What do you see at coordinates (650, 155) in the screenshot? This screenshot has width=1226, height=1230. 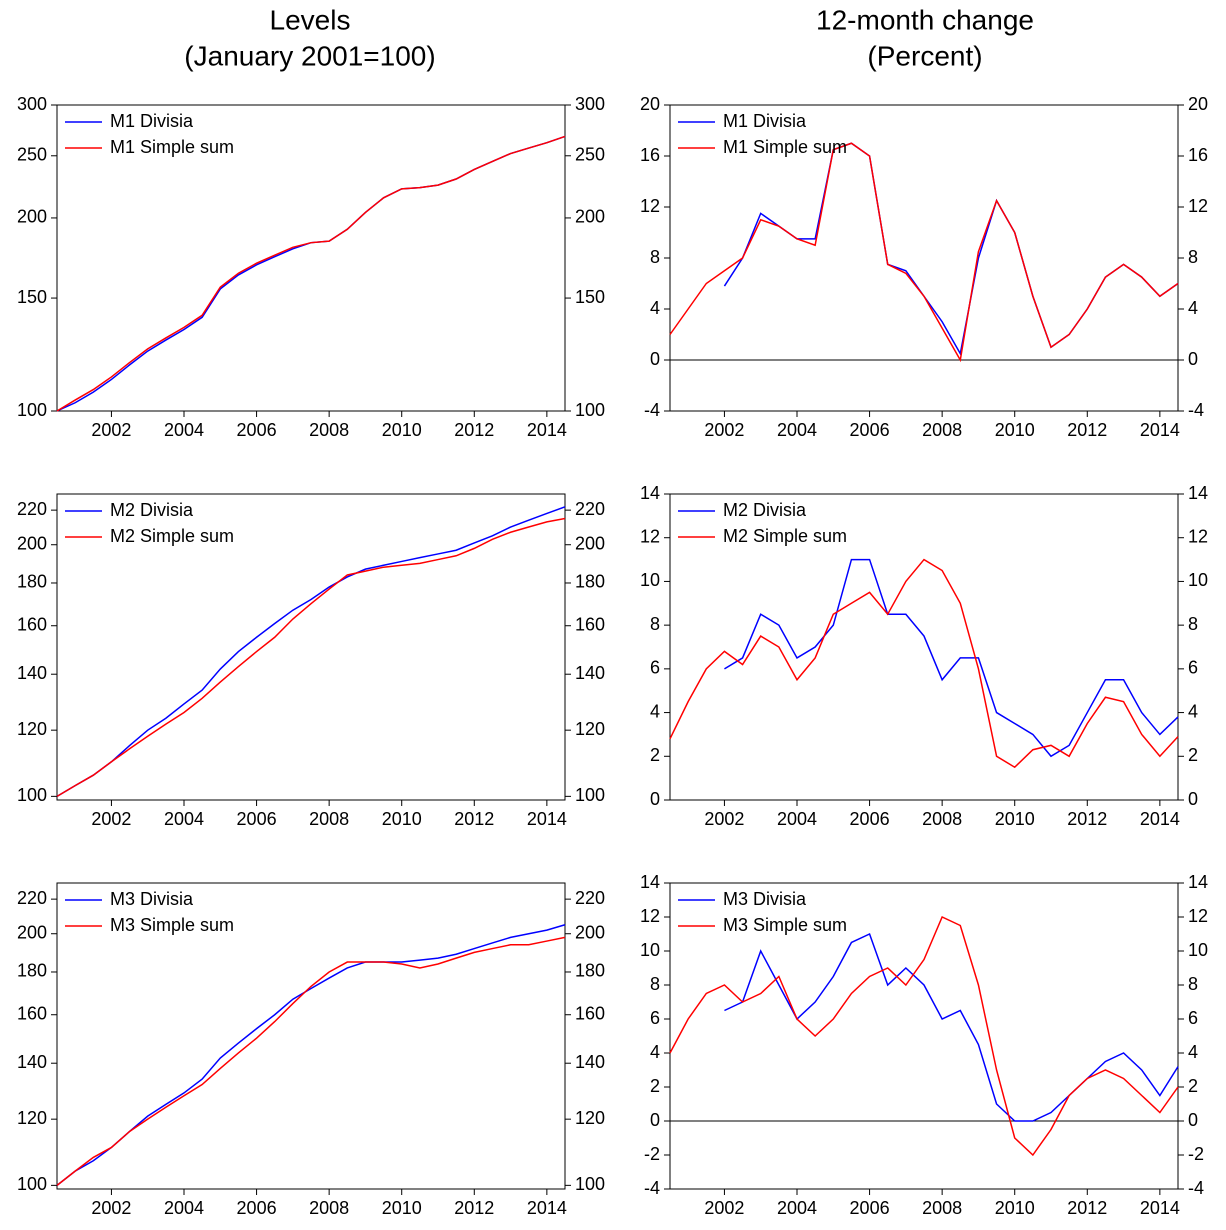 I see `y-tick-label: 16` at bounding box center [650, 155].